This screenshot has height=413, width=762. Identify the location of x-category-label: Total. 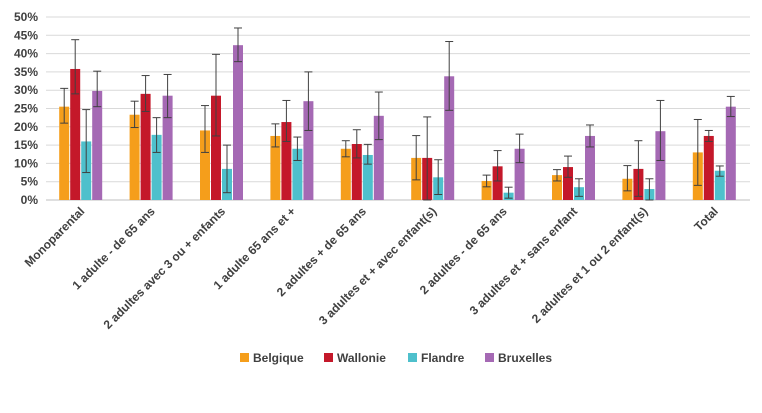
(706, 219).